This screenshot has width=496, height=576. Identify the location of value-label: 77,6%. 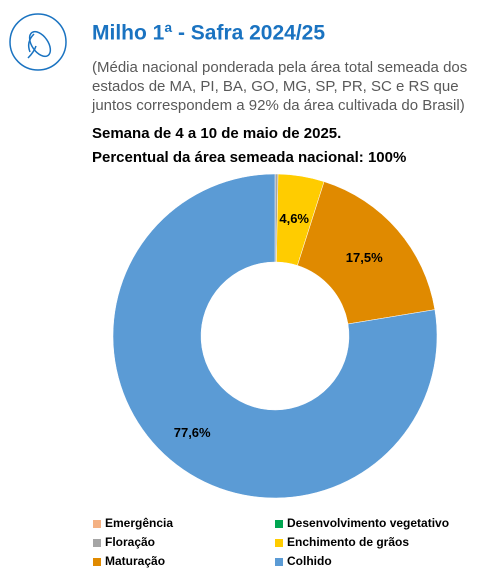
(192, 432).